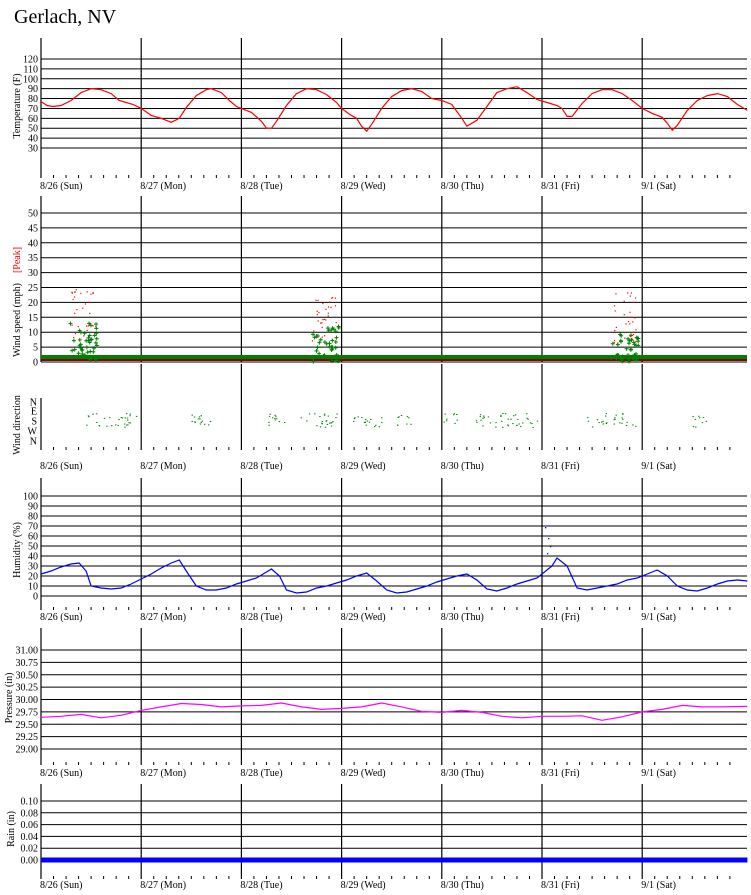 Image resolution: width=751 pixels, height=895 pixels. Describe the element at coordinates (30, 825) in the screenshot. I see `y-tick-label: 0.06` at that location.